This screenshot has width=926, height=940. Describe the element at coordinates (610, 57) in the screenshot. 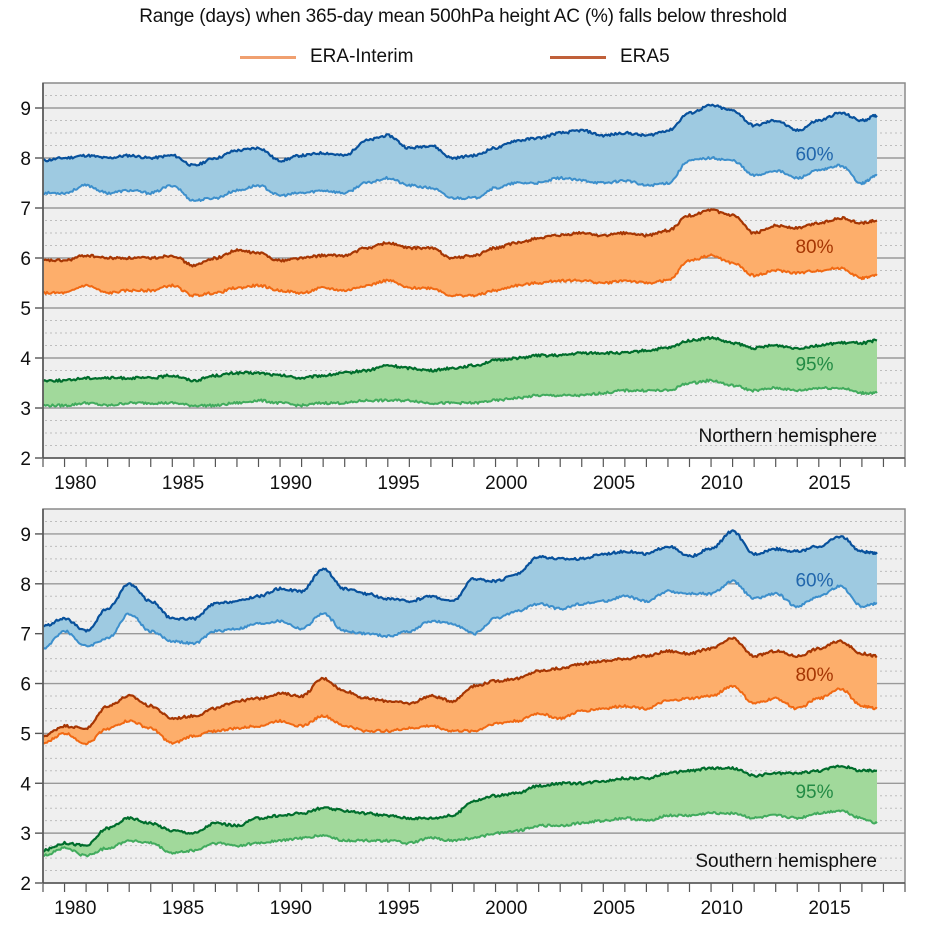

I see `legend-item-era5: ERA5` at that location.